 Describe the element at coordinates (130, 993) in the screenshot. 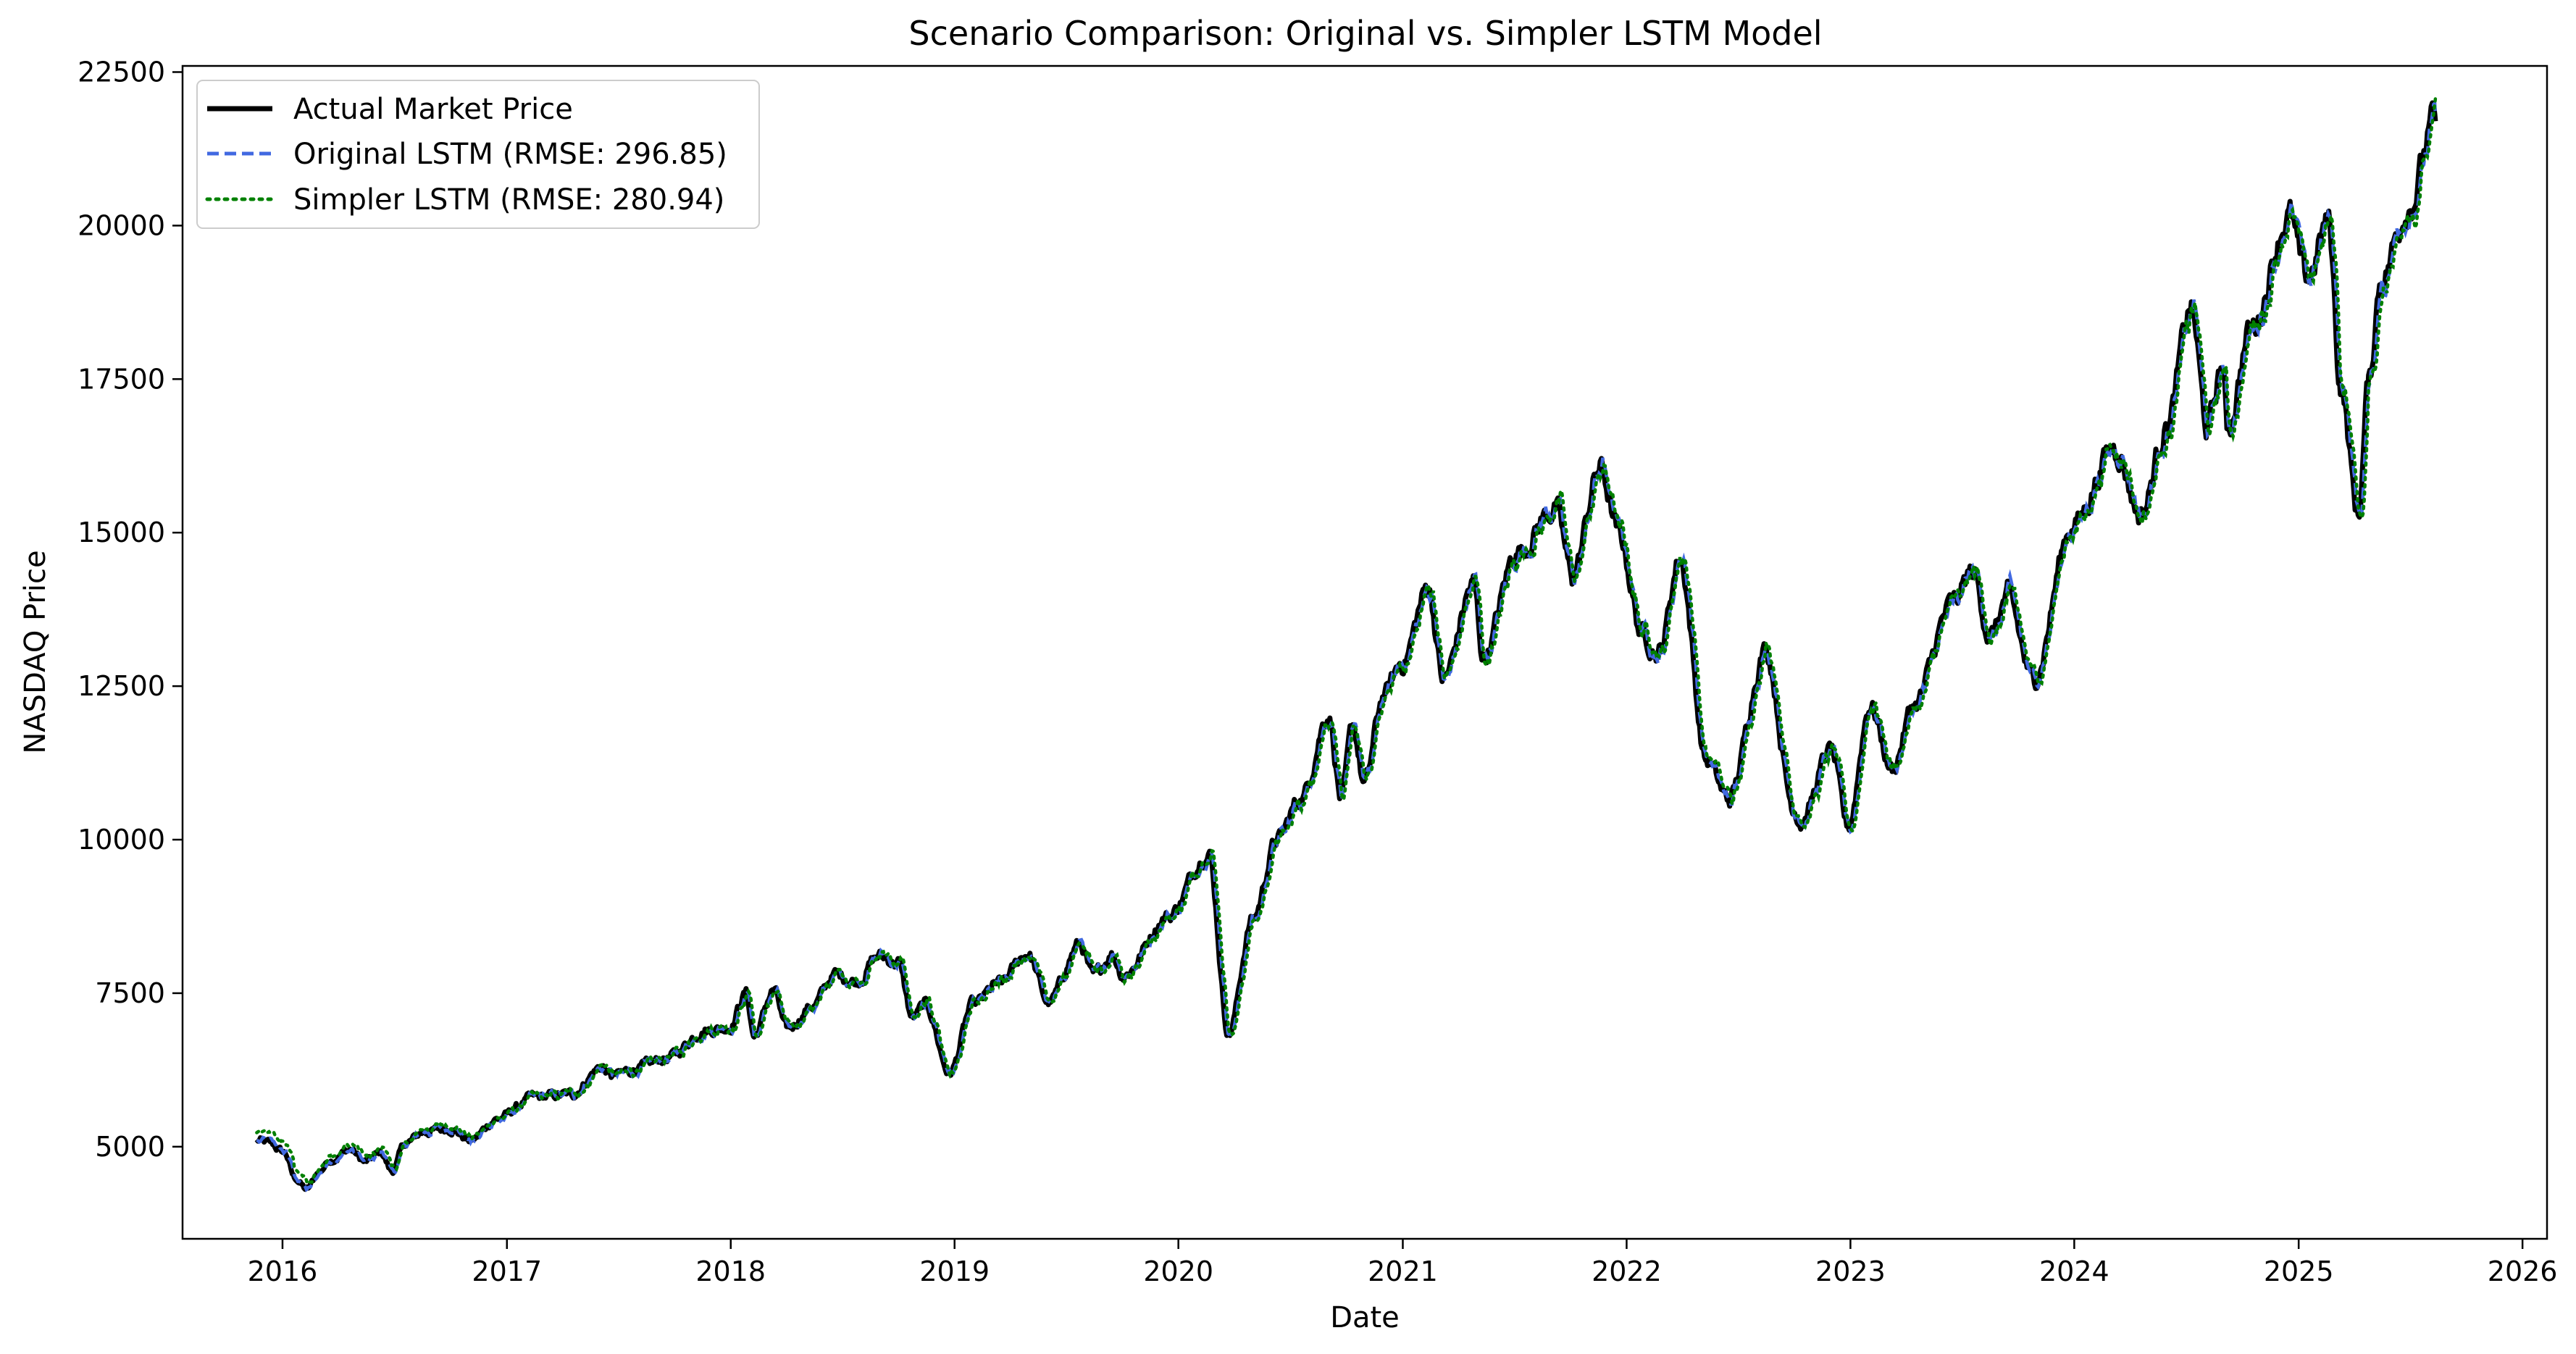

I see `y-tick-label: 7500` at that location.